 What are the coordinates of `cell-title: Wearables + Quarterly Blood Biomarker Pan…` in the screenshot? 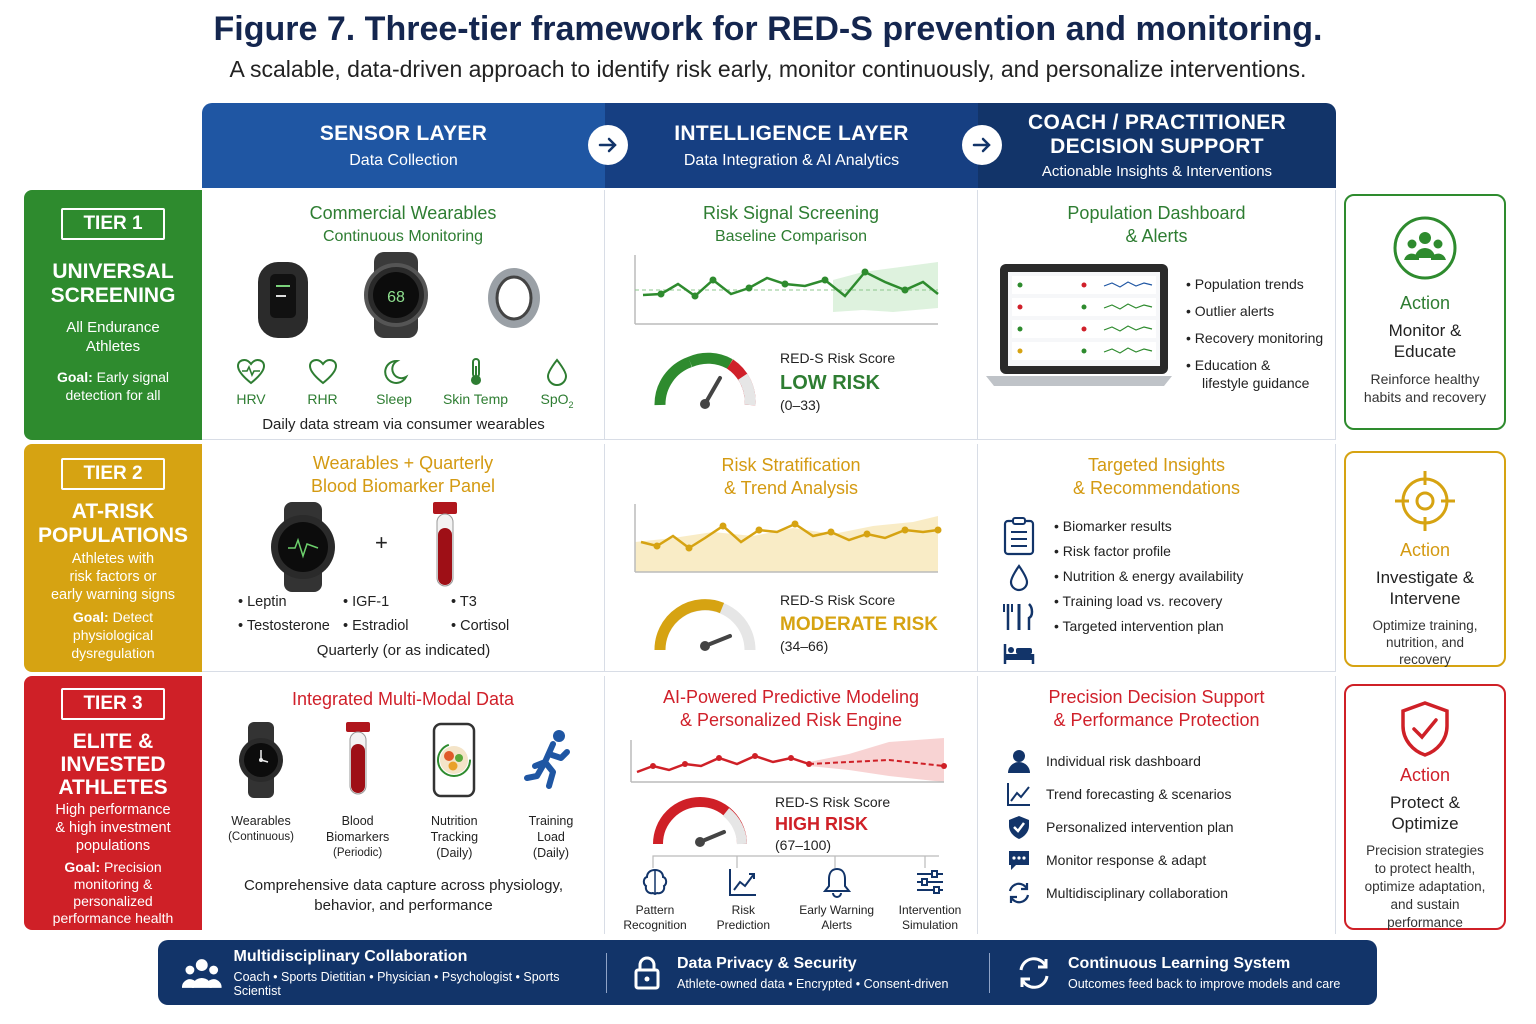 It's located at (403, 474).